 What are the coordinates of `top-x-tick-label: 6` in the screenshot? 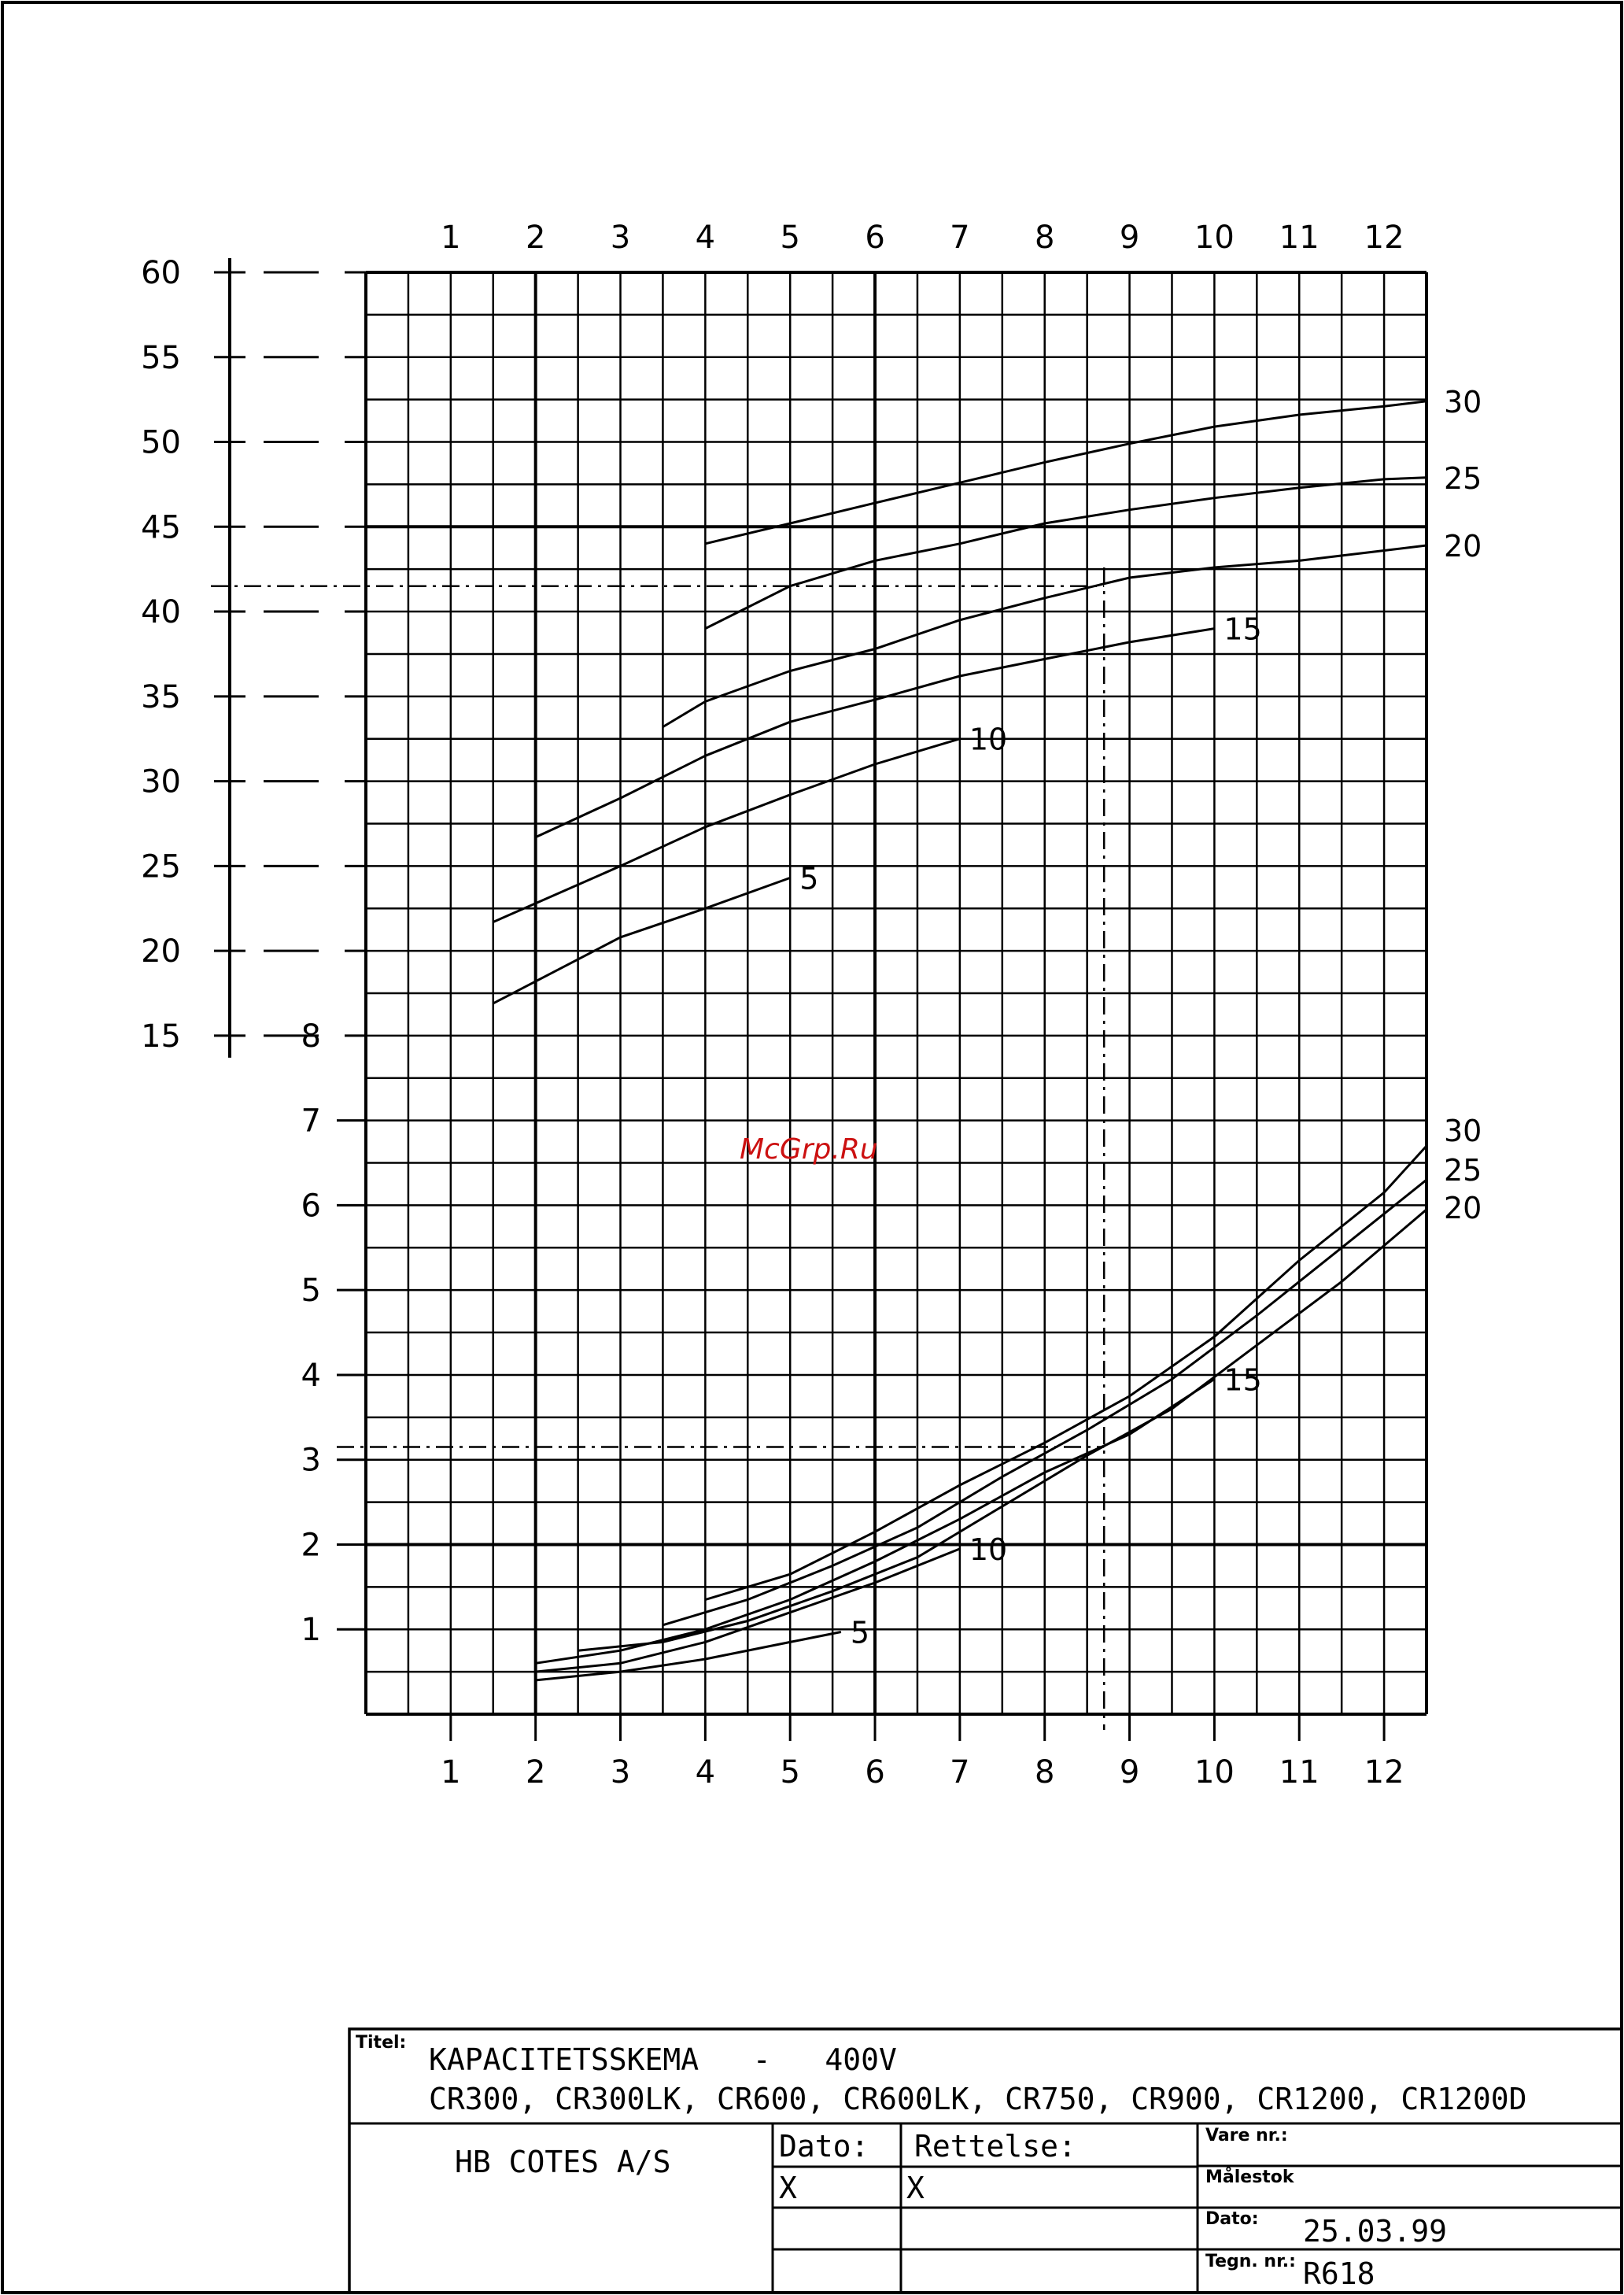 It's located at (874, 238).